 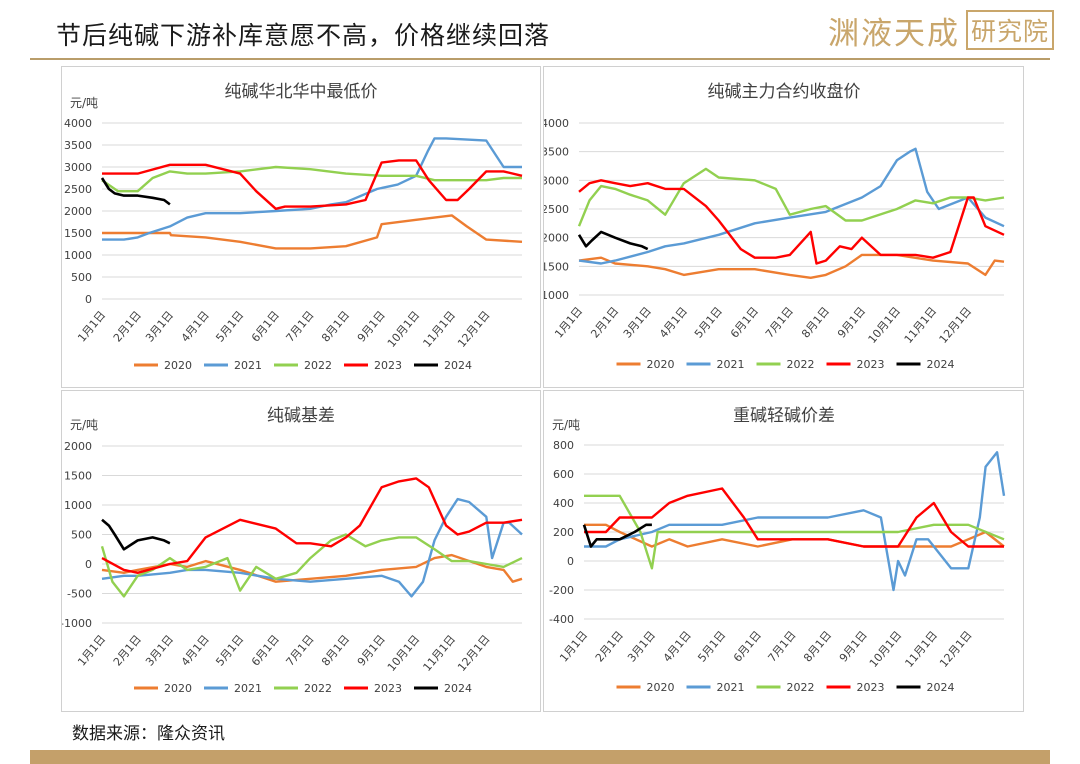 I want to click on y-tick-label: 4000, so click(x=556, y=123).